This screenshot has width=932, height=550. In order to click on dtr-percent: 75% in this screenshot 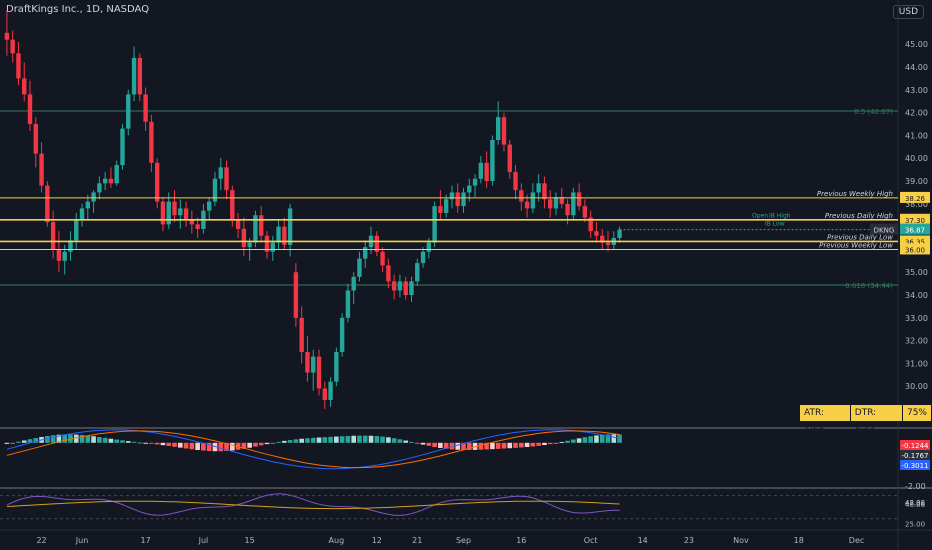, I will do `click(916, 413)`.